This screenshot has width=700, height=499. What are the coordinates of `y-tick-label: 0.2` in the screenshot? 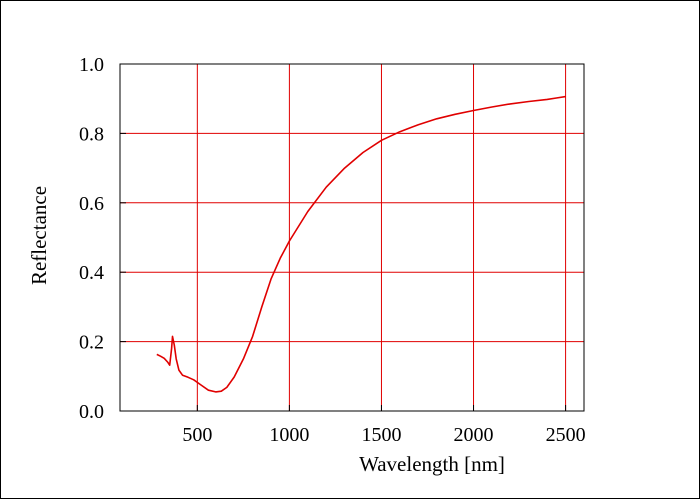 It's located at (91, 343).